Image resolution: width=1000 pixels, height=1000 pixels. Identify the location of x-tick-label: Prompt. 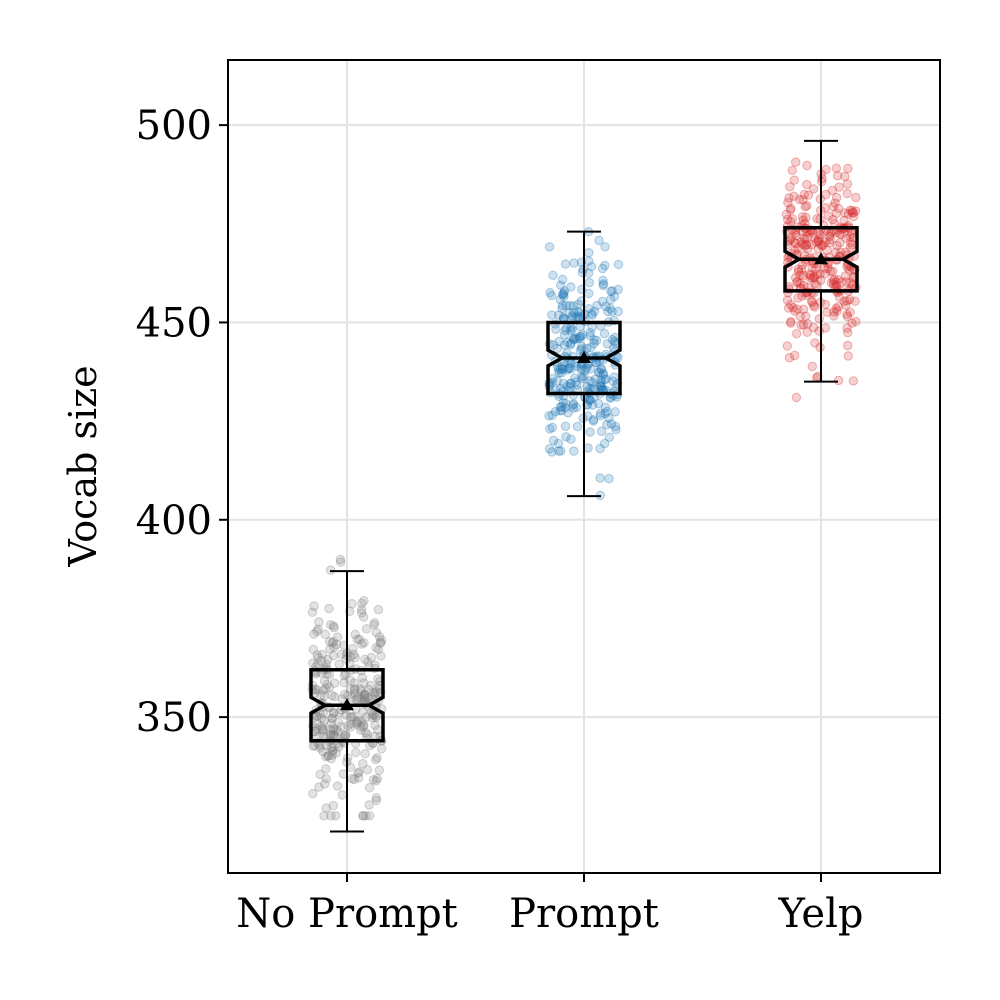
(584, 914).